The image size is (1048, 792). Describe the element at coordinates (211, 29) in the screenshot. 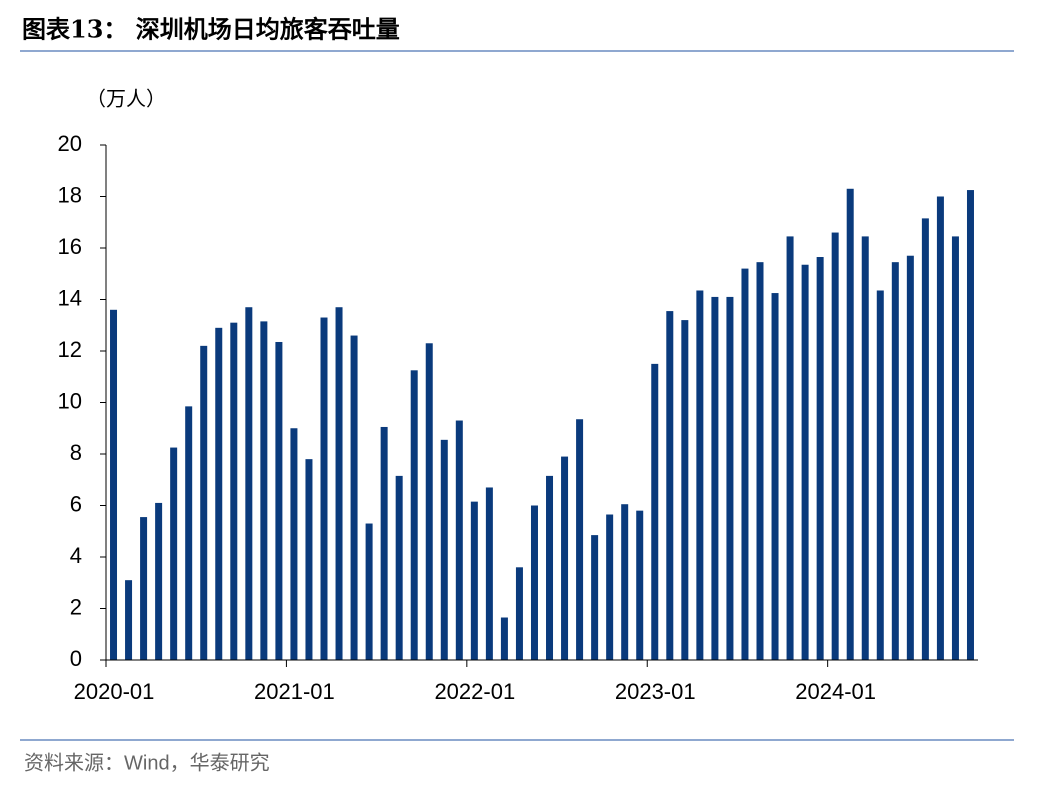

I see `chart-title: 图表13： 深圳机场日均旅客吞吐量` at that location.